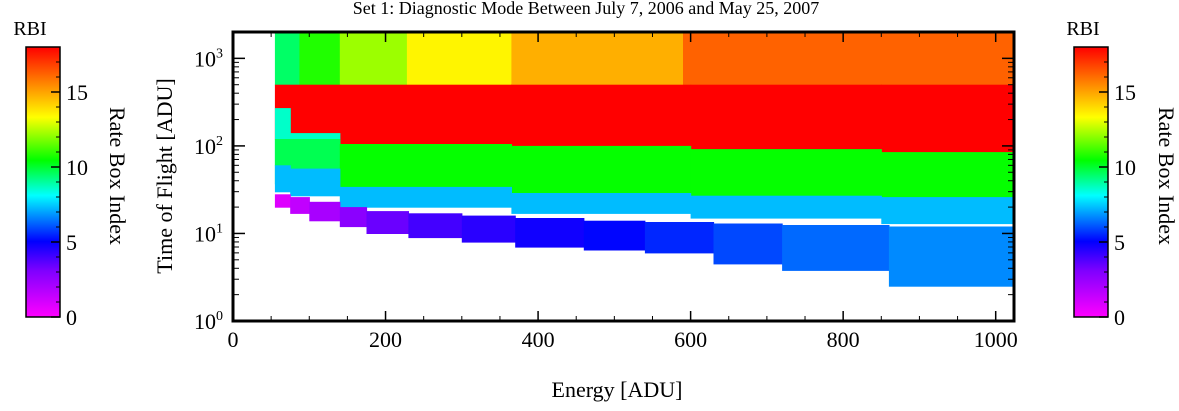 Image resolution: width=1179 pixels, height=411 pixels. What do you see at coordinates (690, 339) in the screenshot?
I see `x-tick-label: 600` at bounding box center [690, 339].